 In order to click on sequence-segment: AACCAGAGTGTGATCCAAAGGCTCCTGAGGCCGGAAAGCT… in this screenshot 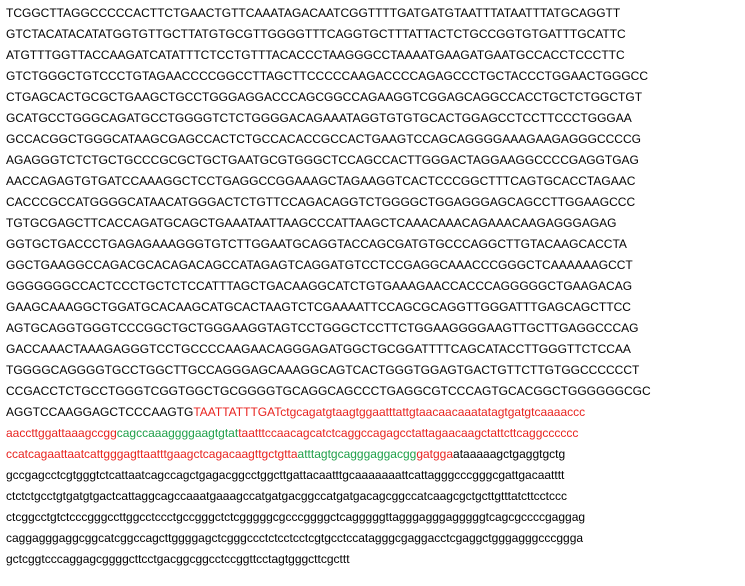, I will do `click(321, 181)`.